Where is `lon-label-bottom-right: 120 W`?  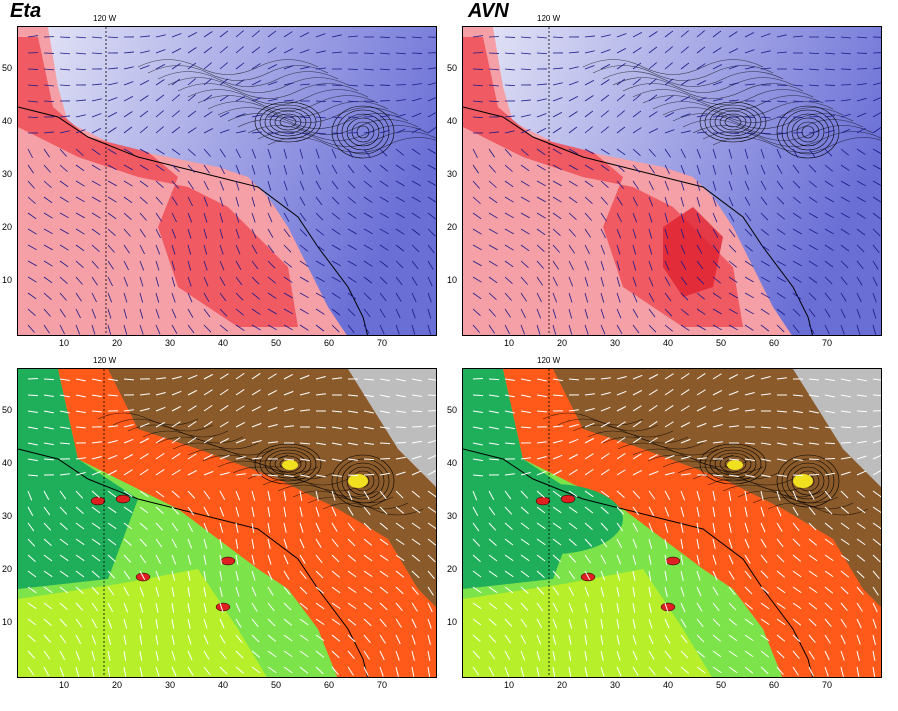
lon-label-bottom-right: 120 W is located at coordinates (549, 360).